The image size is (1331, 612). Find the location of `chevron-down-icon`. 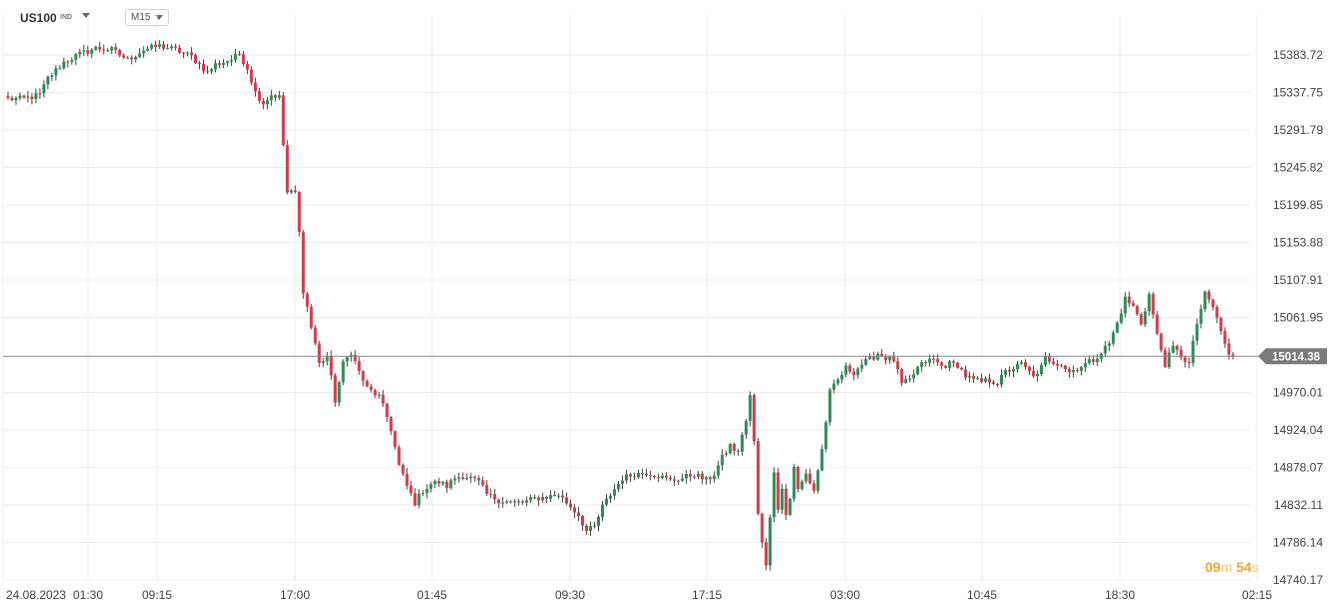

chevron-down-icon is located at coordinates (86, 15).